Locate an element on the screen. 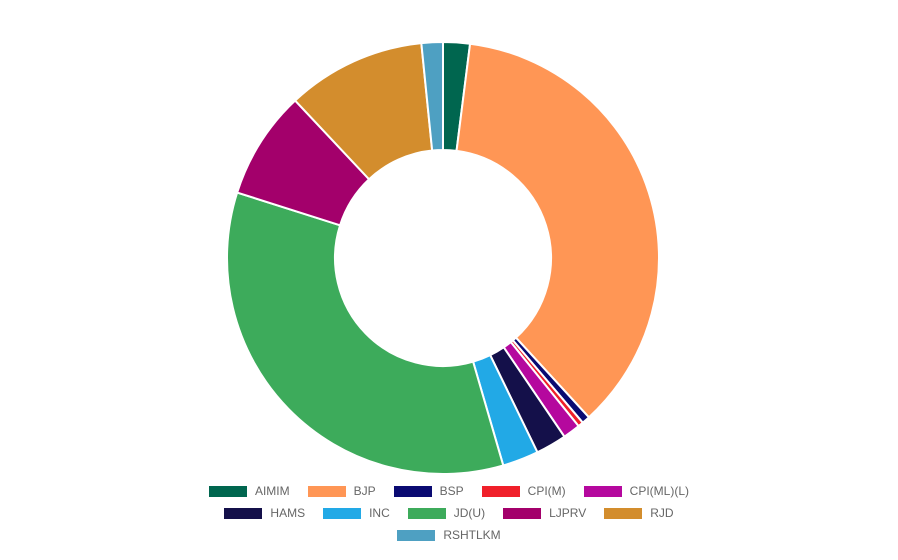 Image resolution: width=898 pixels, height=560 pixels. legend-label: RJD is located at coordinates (662, 513).